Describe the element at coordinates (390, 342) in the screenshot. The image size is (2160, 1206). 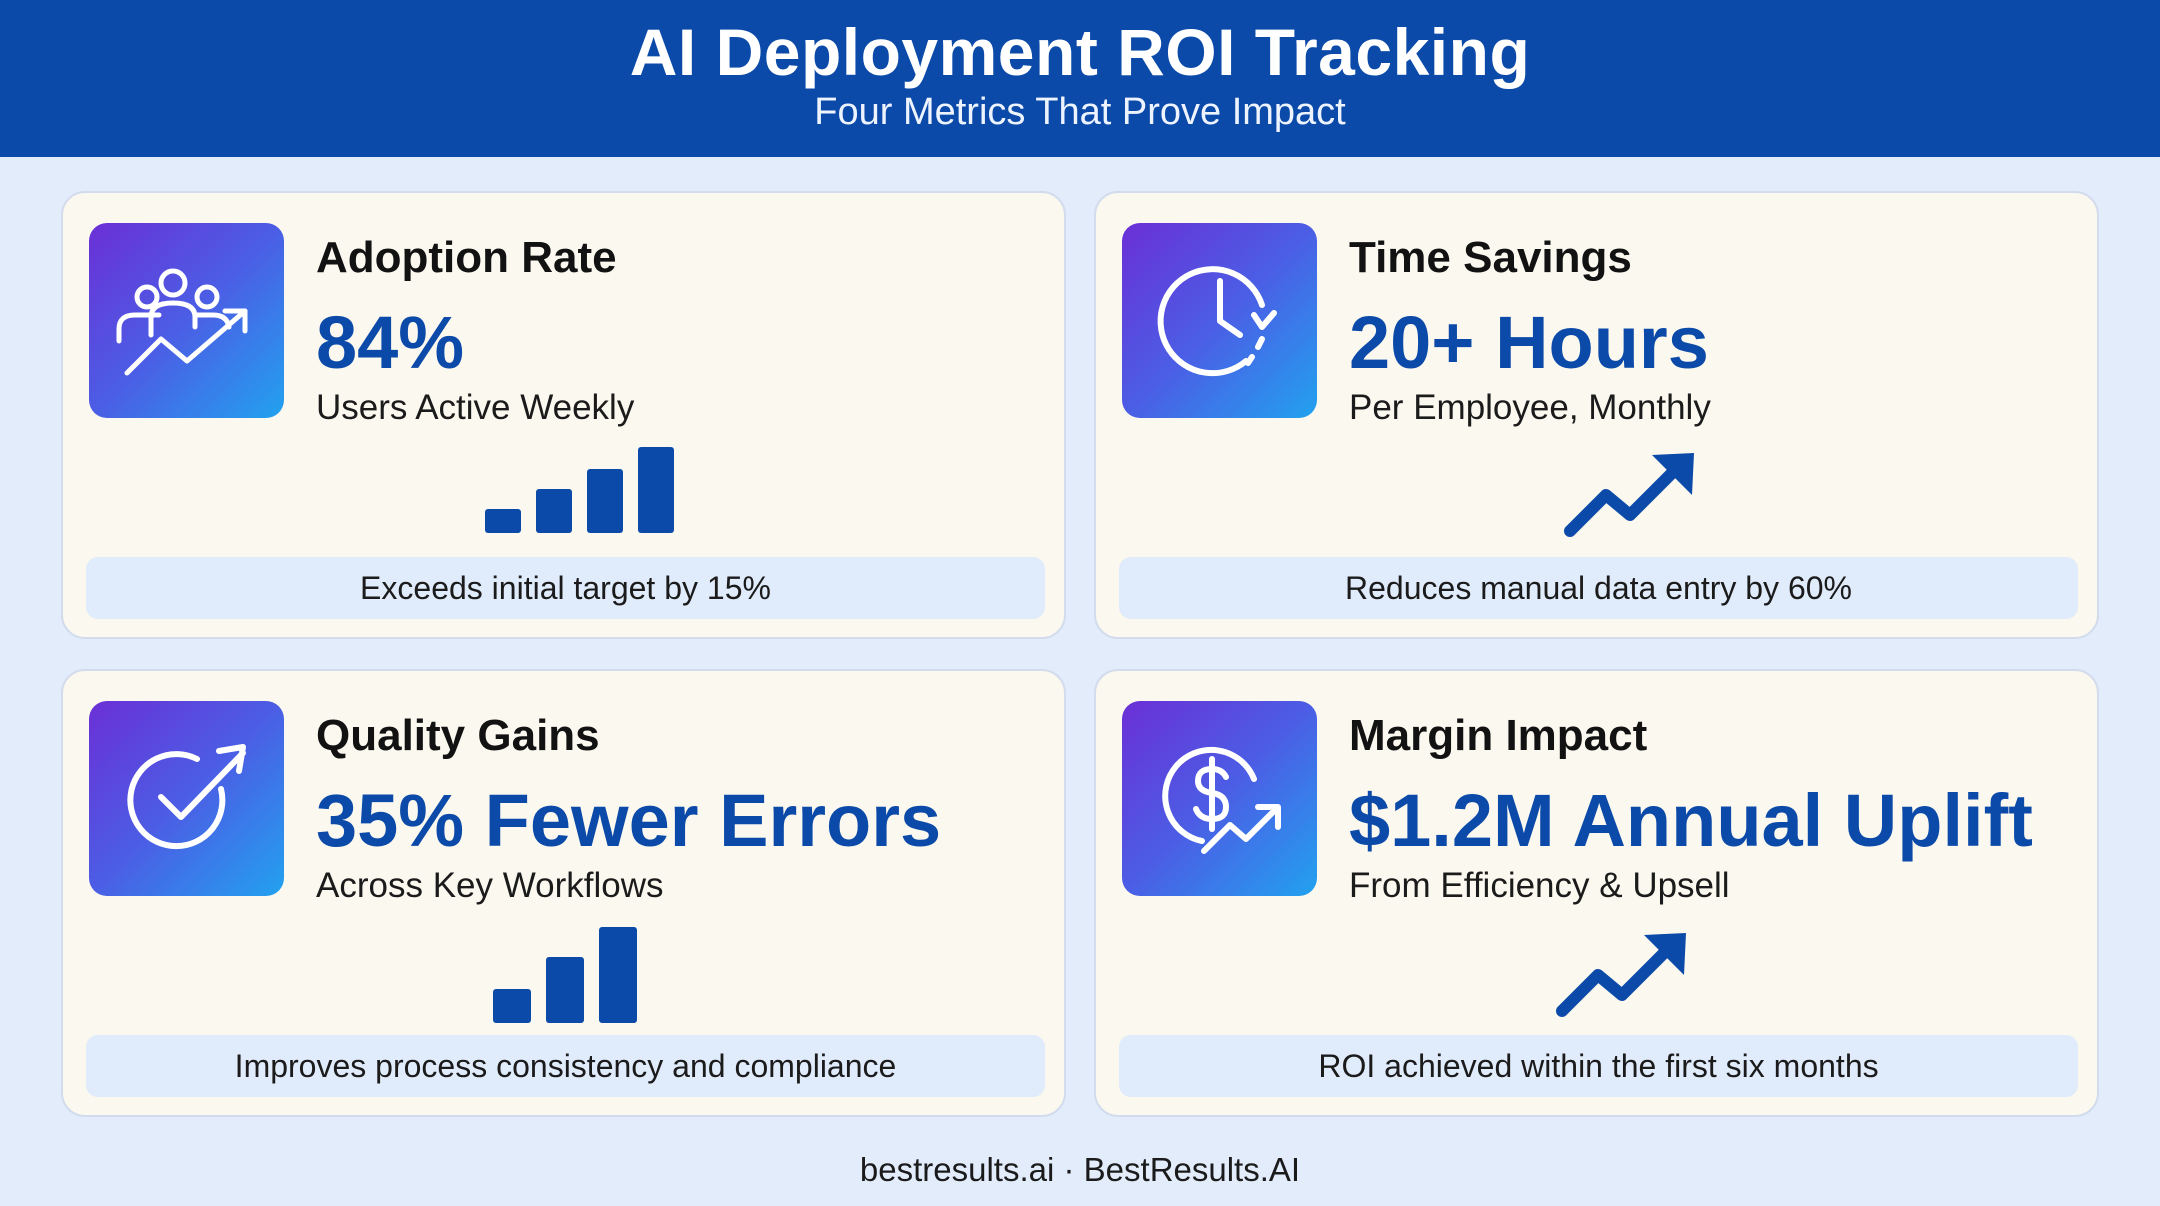
I see `card-value: 84%` at that location.